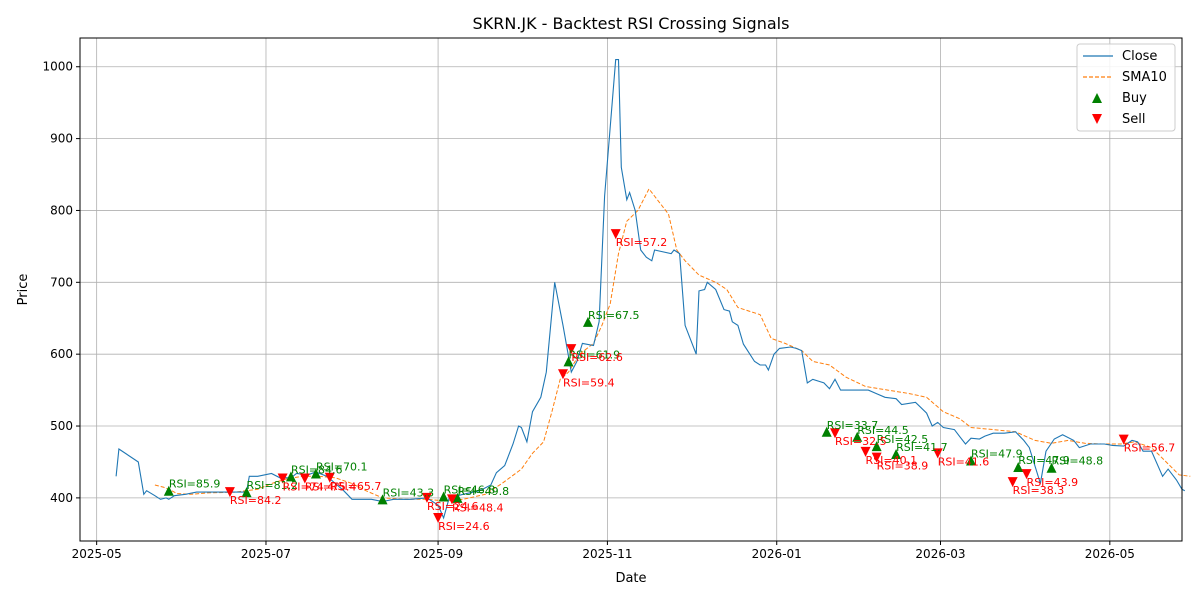 The image size is (1200, 600). Describe the element at coordinates (964, 461) in the screenshot. I see `sell-label: RSI=41.6` at that location.